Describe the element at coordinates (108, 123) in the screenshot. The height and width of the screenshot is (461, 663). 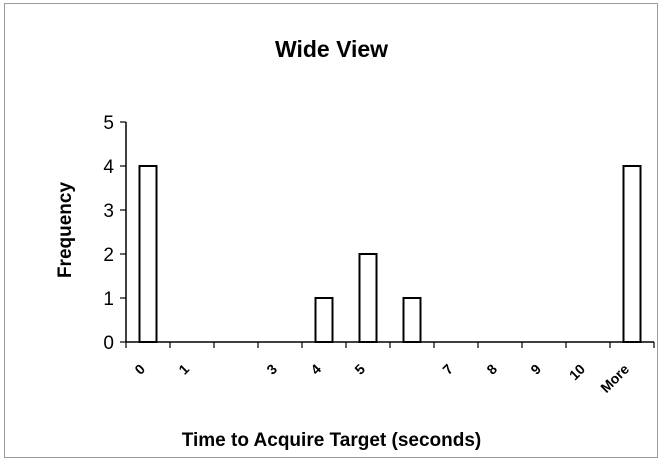
I see `y-tick-label: 5` at that location.